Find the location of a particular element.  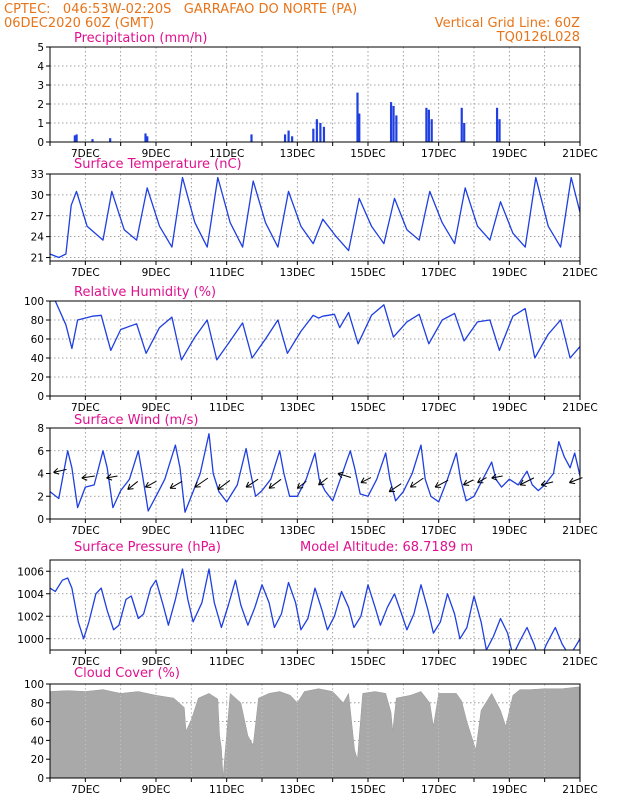

temperature-ytick-label: 27 is located at coordinates (37, 217).